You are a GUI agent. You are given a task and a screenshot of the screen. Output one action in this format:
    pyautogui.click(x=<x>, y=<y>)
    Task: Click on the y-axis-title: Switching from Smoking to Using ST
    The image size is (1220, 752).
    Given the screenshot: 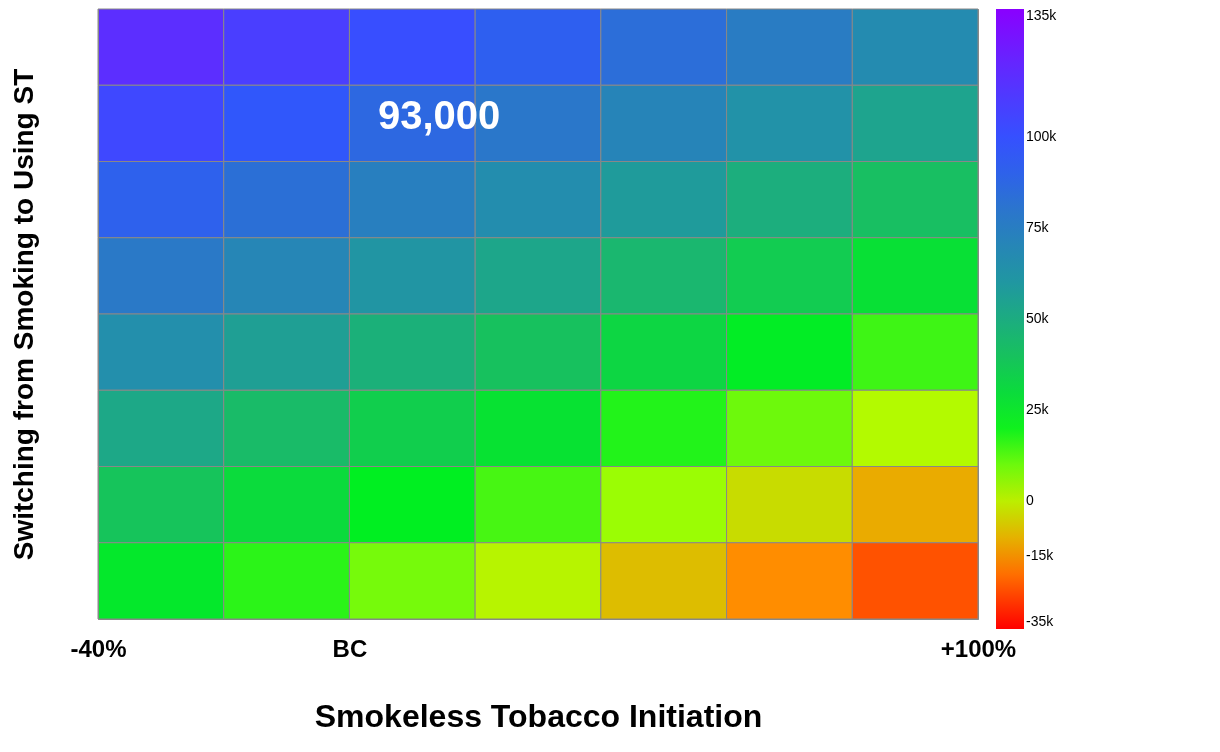 What is the action you would take?
    pyautogui.click(x=23, y=314)
    